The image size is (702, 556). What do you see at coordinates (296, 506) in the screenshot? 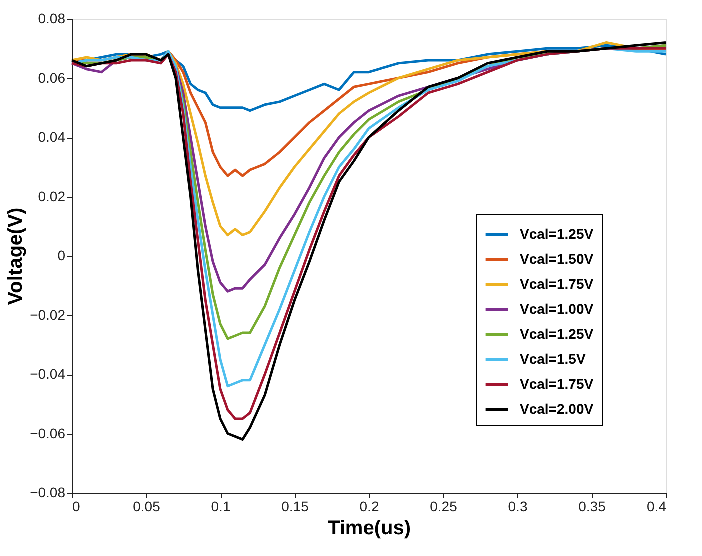
I see `x-tick-label: 0.15` at bounding box center [296, 506].